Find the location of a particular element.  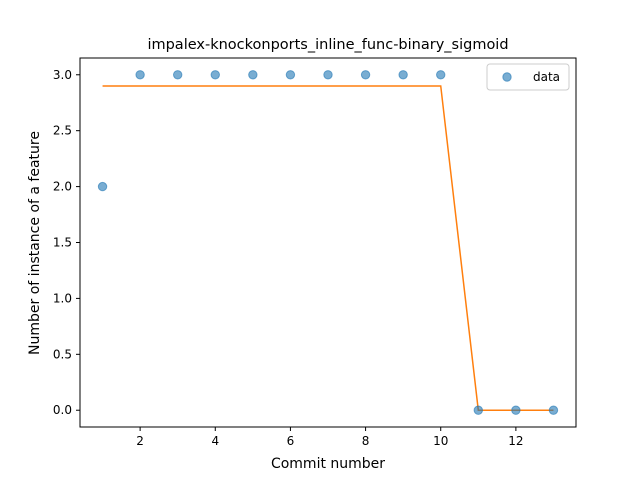

y-tick-label: 2.0 is located at coordinates (62, 187).